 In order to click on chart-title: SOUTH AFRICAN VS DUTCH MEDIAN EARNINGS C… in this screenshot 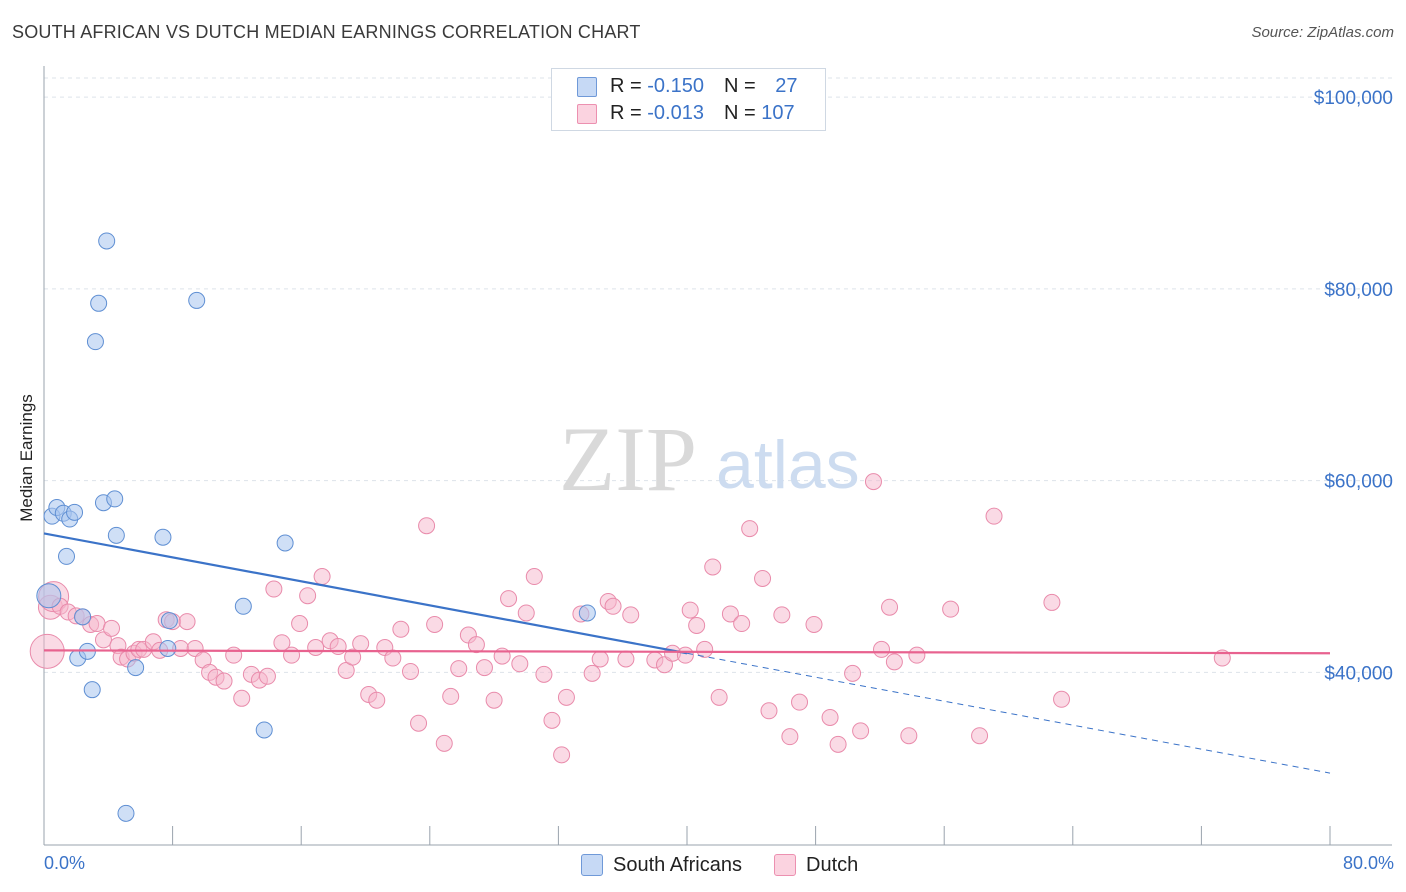, I will do `click(326, 32)`.